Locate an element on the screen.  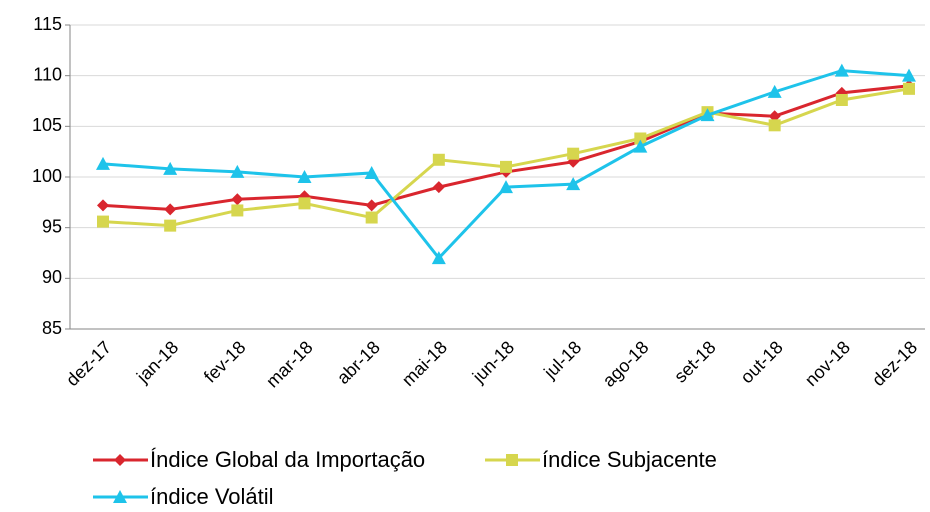
x-tick-label: fev-18 is located at coordinates (225, 362).